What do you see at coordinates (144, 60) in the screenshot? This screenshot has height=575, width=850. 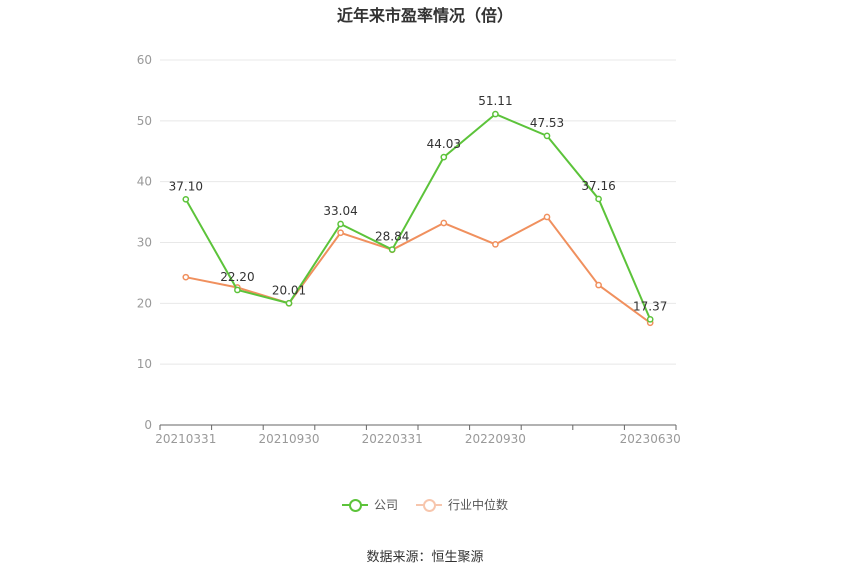 I see `y-tick-label: 60` at bounding box center [144, 60].